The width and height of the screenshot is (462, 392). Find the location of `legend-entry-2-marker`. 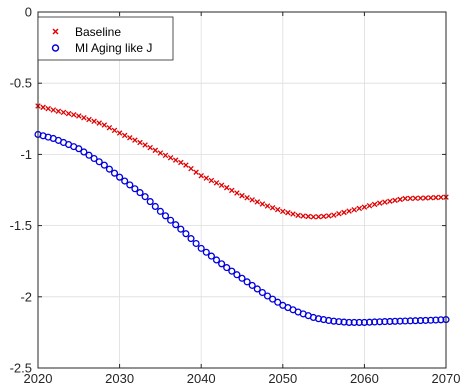

legend-entry-2-marker is located at coordinates (55, 48).